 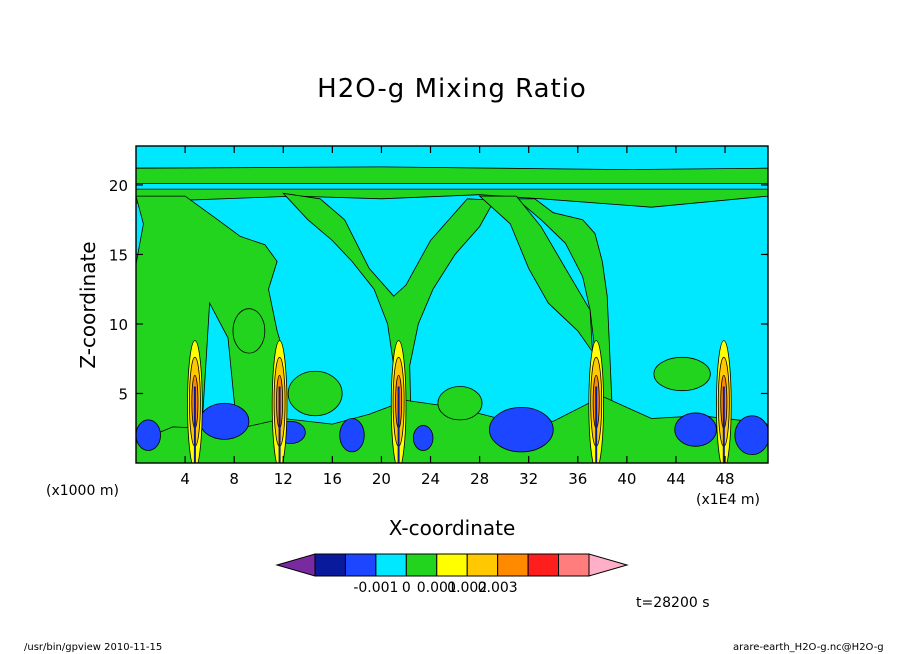 What do you see at coordinates (479, 479) in the screenshot?
I see `x-tick-label-28: 28` at bounding box center [479, 479].